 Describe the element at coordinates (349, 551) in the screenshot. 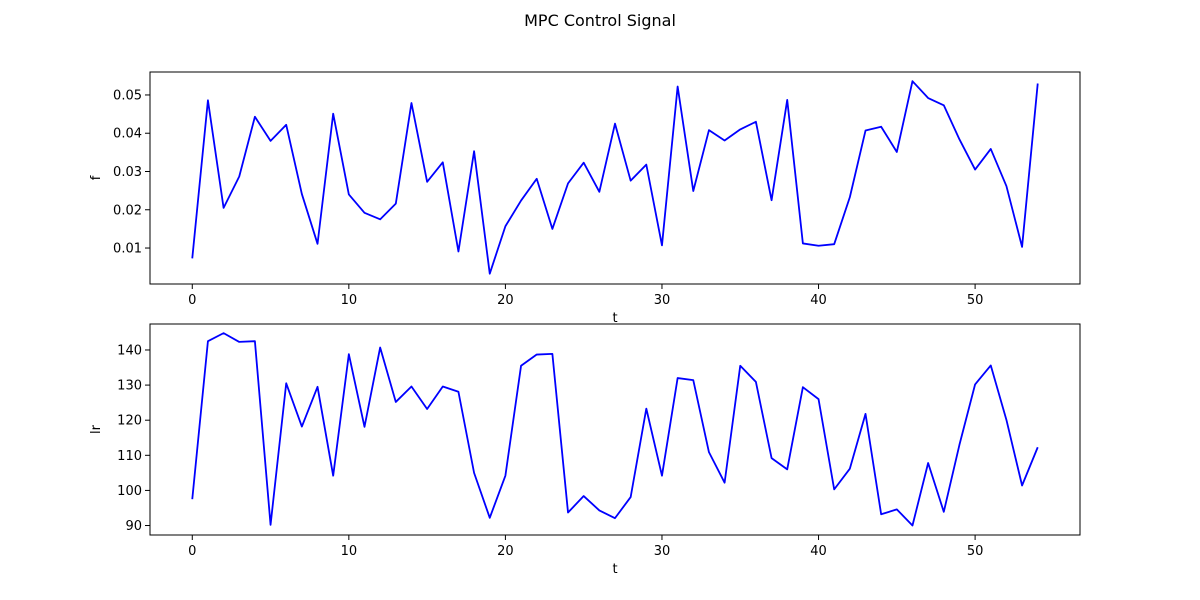

I see `x-tick-label-1-1: 10` at that location.